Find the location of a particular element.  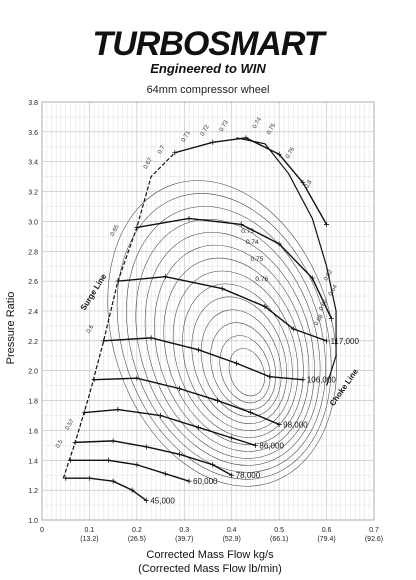

efficiency-value-label: 0.65 is located at coordinates (115, 231).